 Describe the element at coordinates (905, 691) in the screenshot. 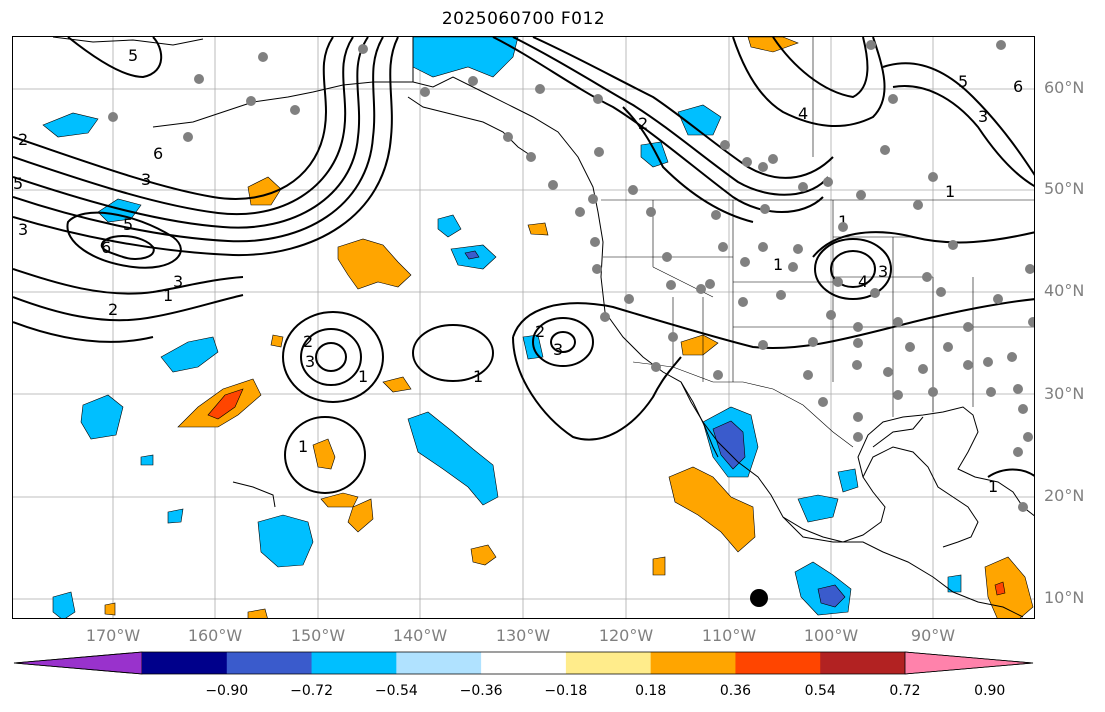

I see `colorbar-tick-label: 0.72` at that location.